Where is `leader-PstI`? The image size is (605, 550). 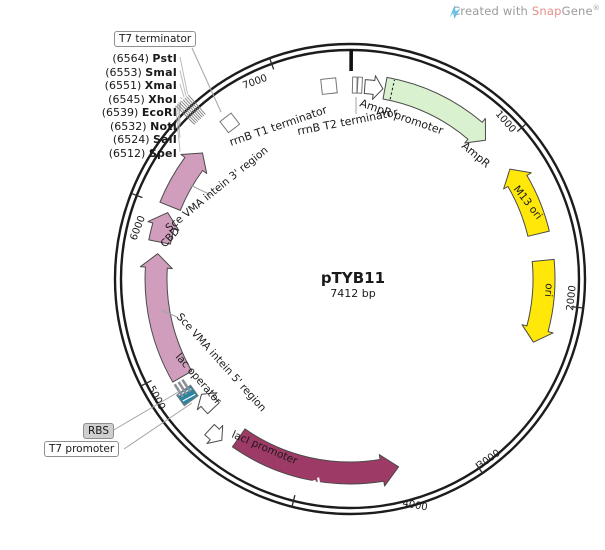 leader-PstI is located at coordinates (184, 75).